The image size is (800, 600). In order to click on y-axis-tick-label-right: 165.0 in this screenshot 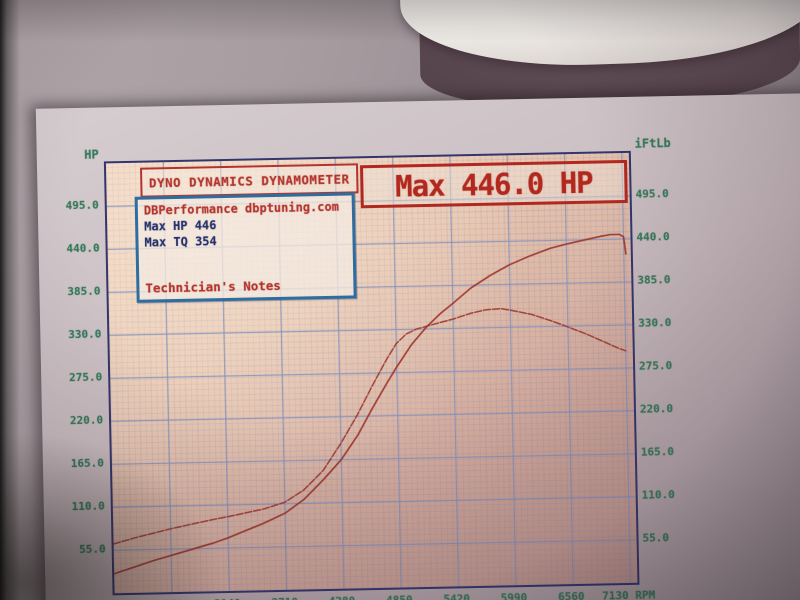, I will do `click(657, 452)`.